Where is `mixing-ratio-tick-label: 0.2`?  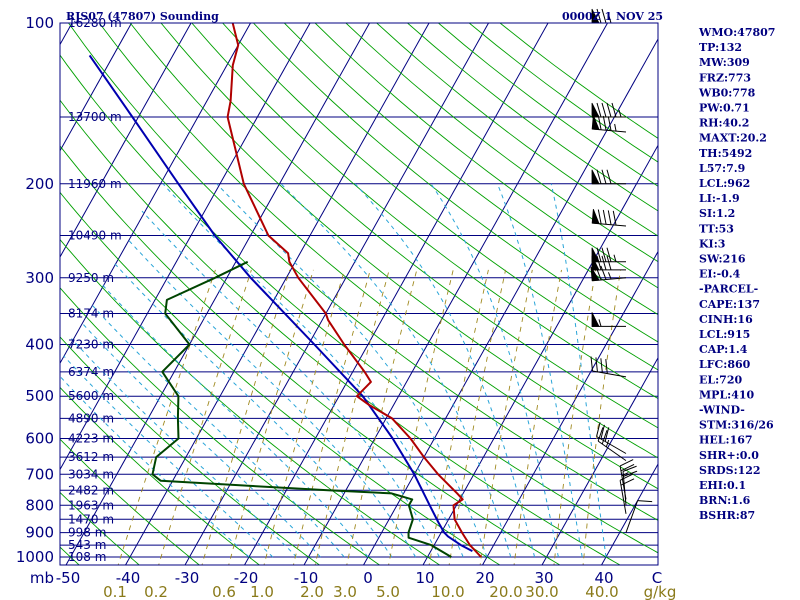 mixing-ratio-tick-label: 0.2 is located at coordinates (156, 591).